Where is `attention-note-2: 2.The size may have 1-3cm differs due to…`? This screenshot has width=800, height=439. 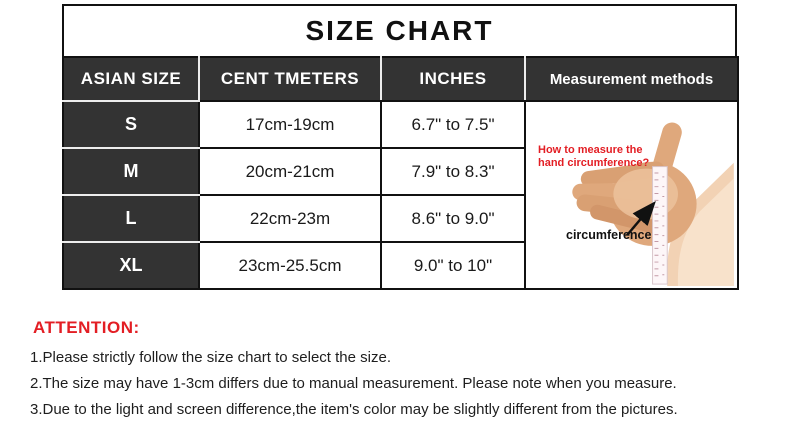
attention-note-2: 2.The size may have 1-3cm differs due to… is located at coordinates (353, 383).